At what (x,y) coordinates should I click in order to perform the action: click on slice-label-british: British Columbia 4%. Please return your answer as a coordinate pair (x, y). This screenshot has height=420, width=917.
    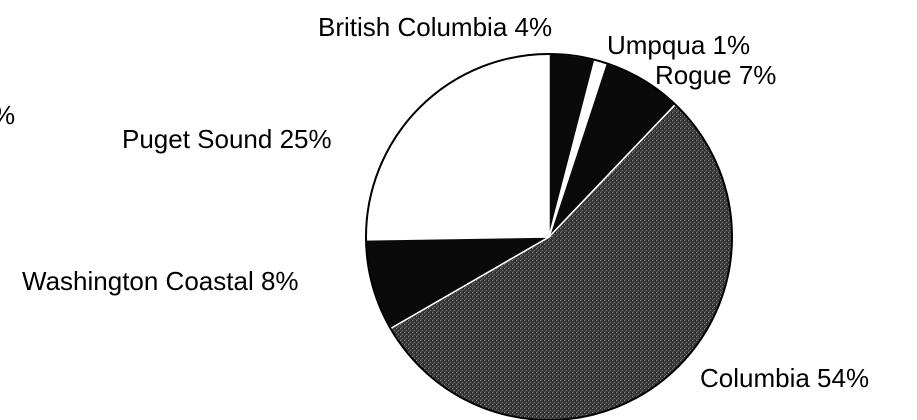
    Looking at the image, I should click on (435, 27).